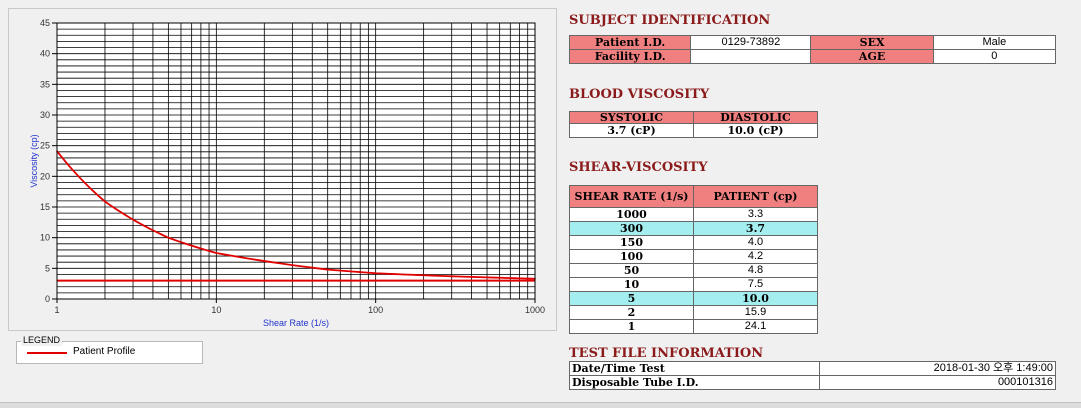  I want to click on sex-value: Male, so click(994, 42).